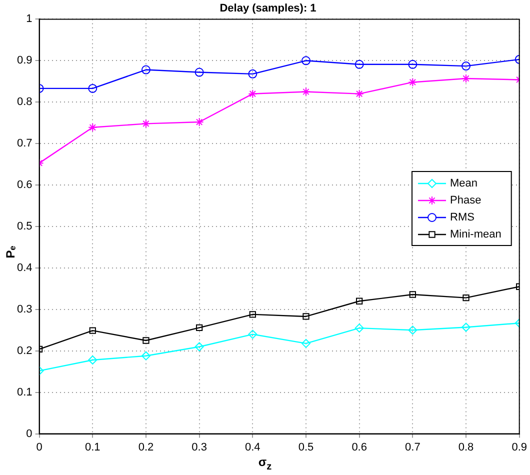 The image size is (530, 475). What do you see at coordinates (24, 268) in the screenshot?
I see `y-tick-label: 0.4` at bounding box center [24, 268].